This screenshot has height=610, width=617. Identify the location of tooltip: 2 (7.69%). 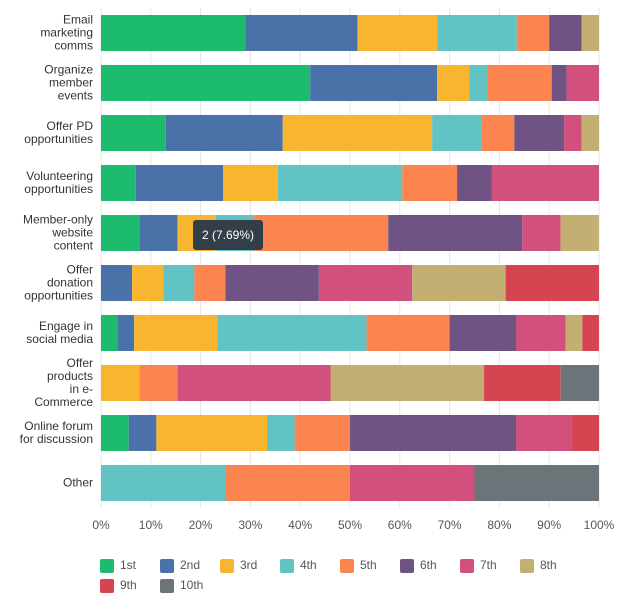
(228, 235).